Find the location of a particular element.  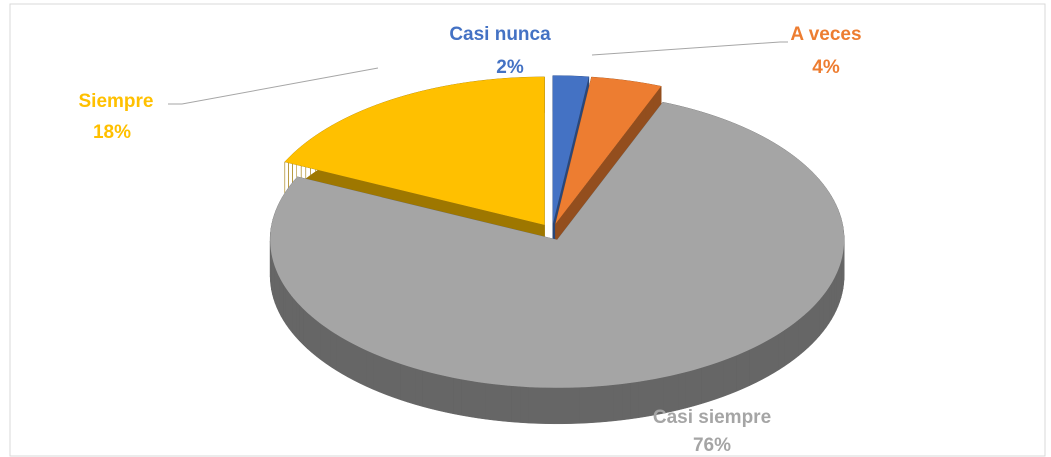

category-label: A veces is located at coordinates (825, 34).